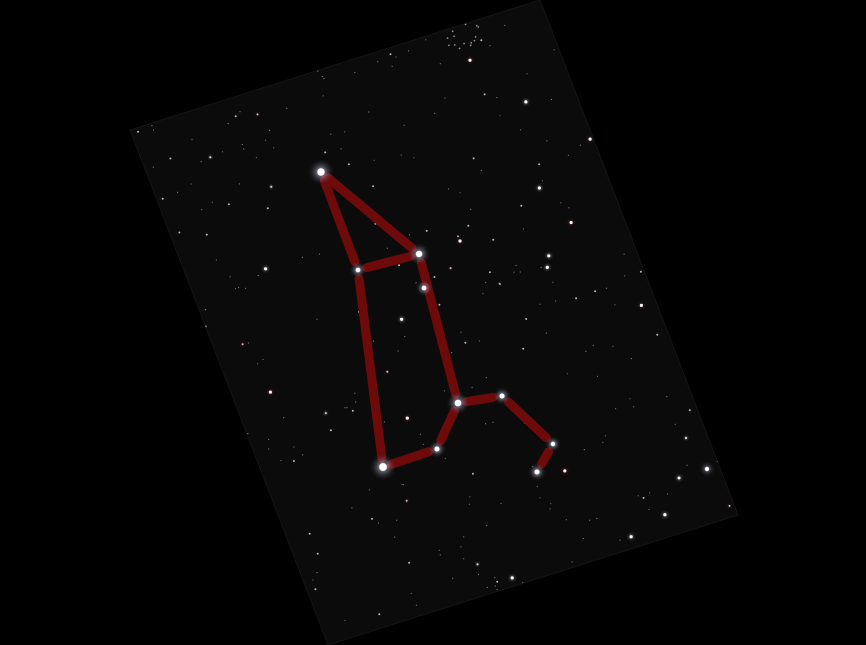 The height and width of the screenshot is (645, 866). I want to click on constellation-star-s5, so click(458, 403).